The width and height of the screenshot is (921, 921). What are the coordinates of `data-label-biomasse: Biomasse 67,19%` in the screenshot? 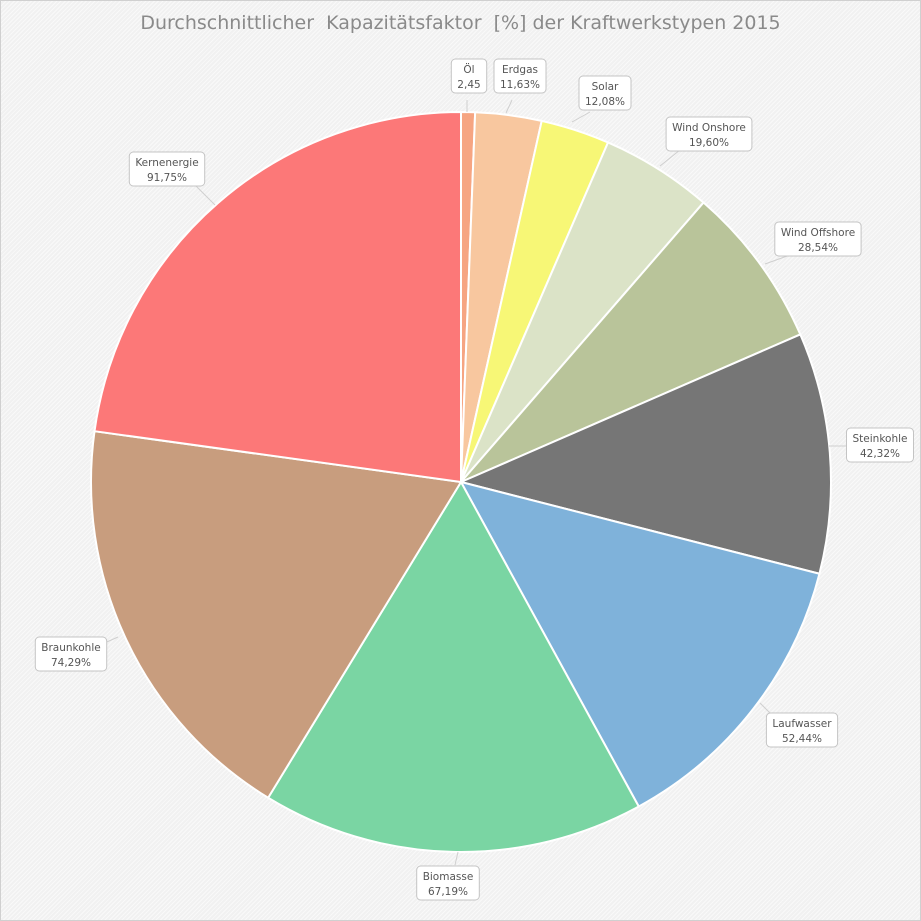 It's located at (448, 876).